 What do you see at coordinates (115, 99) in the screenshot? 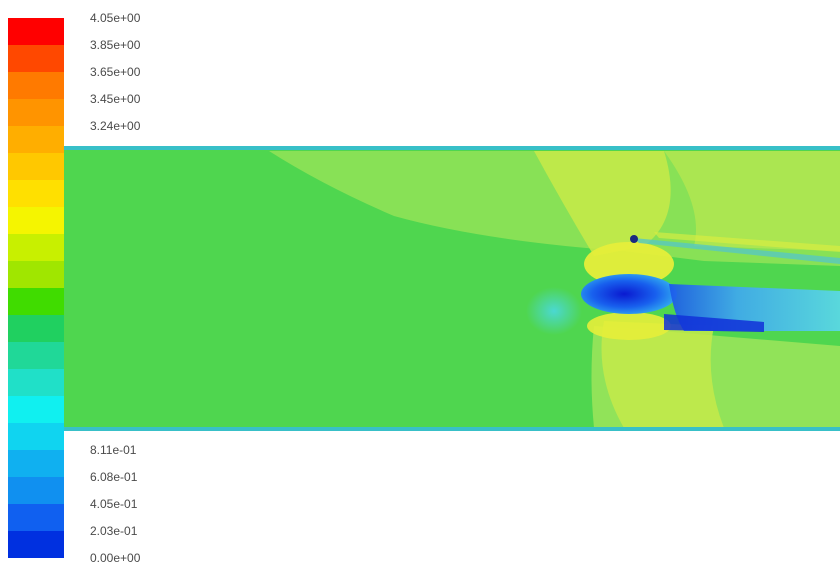
I see `legend-tick-label: 3.45e+00` at bounding box center [115, 99].